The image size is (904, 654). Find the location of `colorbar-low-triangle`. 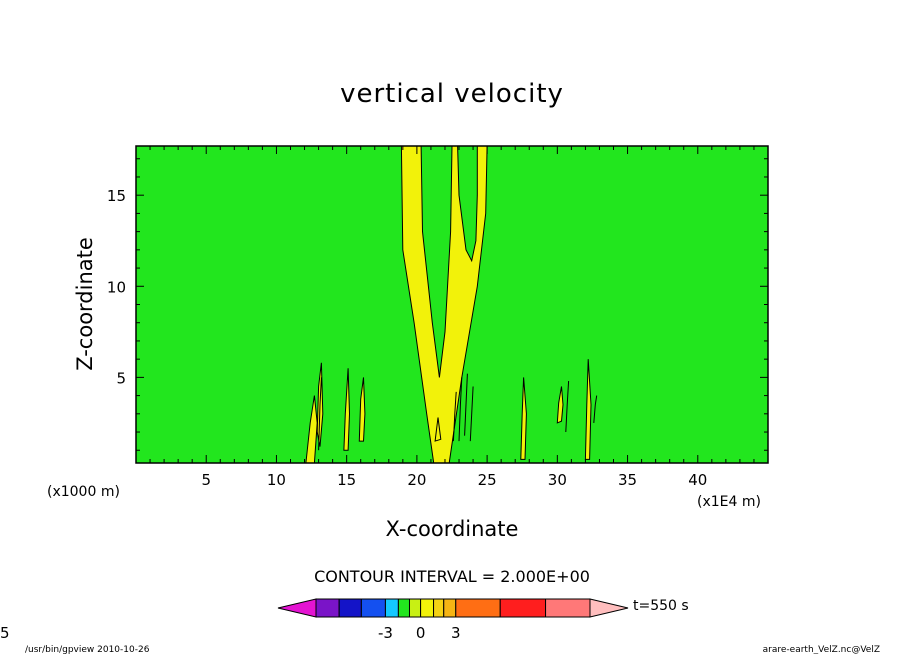

colorbar-low-triangle is located at coordinates (297, 608).